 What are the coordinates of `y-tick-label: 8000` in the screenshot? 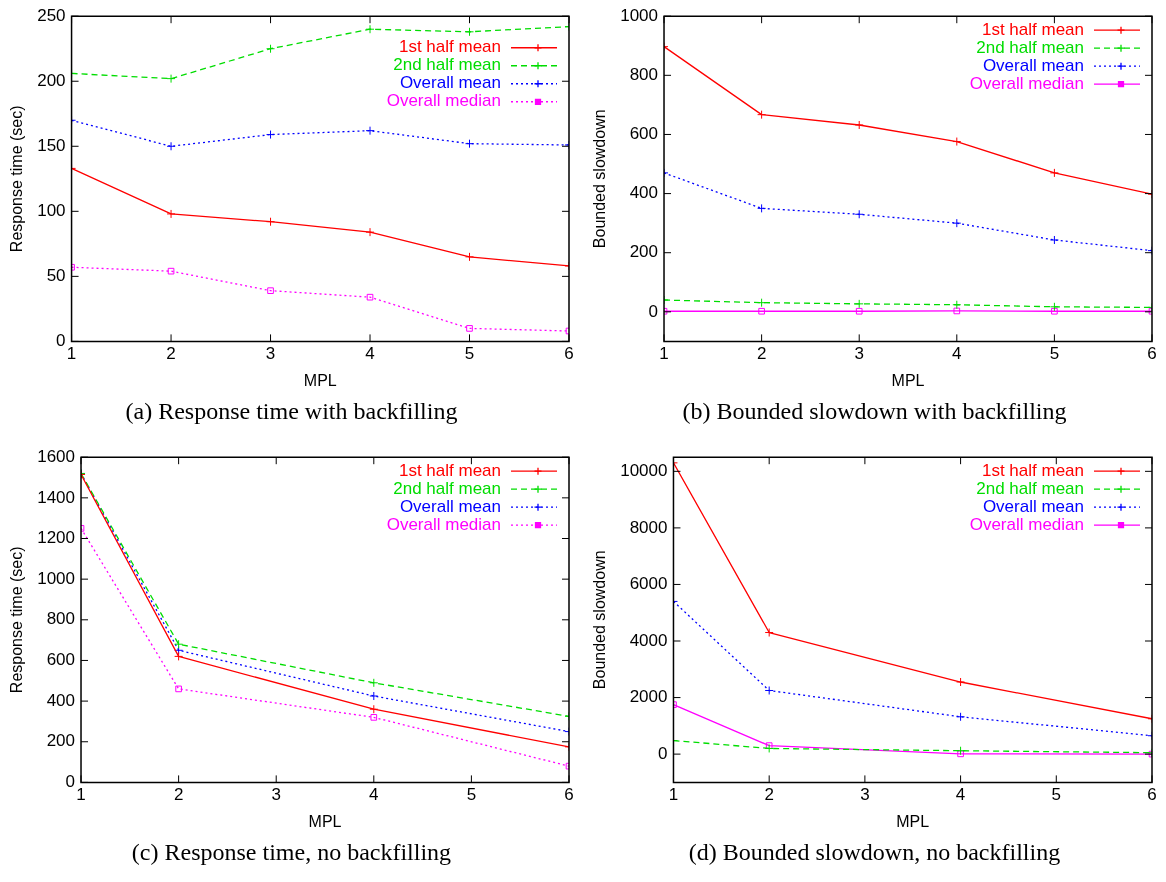 It's located at (648, 527).